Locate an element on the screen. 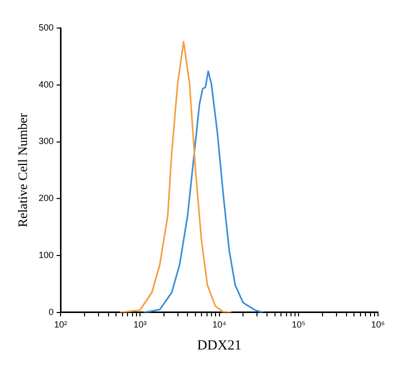 The image size is (400, 378). x-tick-label: 10² is located at coordinates (61, 324).